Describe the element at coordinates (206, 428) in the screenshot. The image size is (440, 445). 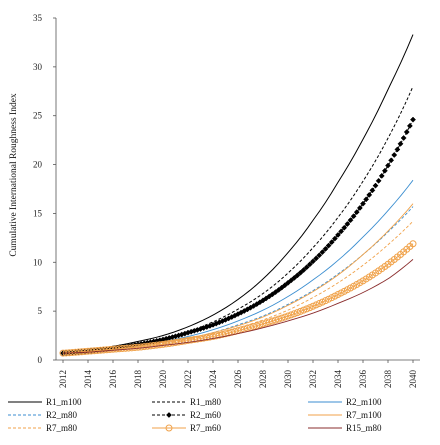
I see `legend-label: R7_m60` at that location.